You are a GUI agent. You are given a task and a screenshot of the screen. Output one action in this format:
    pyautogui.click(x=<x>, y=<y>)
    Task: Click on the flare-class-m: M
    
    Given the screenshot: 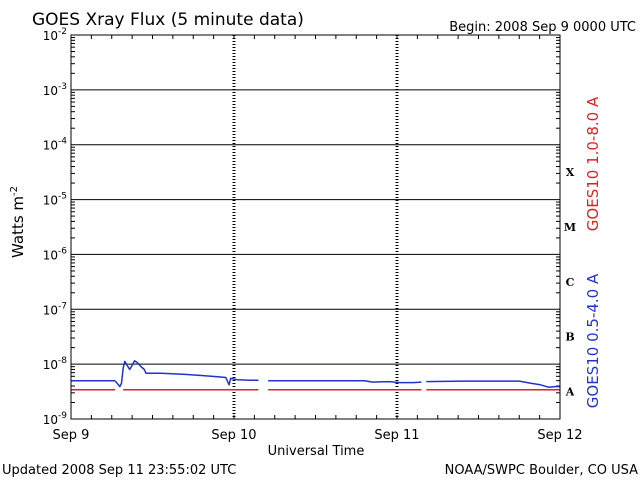 What is the action you would take?
    pyautogui.click(x=570, y=227)
    